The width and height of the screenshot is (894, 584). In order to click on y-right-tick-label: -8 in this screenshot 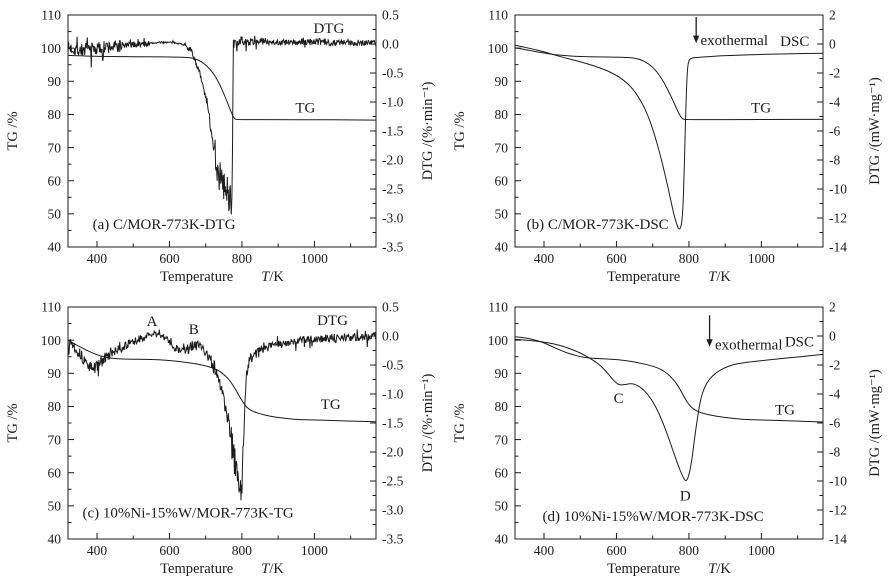, I will do `click(834, 160)`.